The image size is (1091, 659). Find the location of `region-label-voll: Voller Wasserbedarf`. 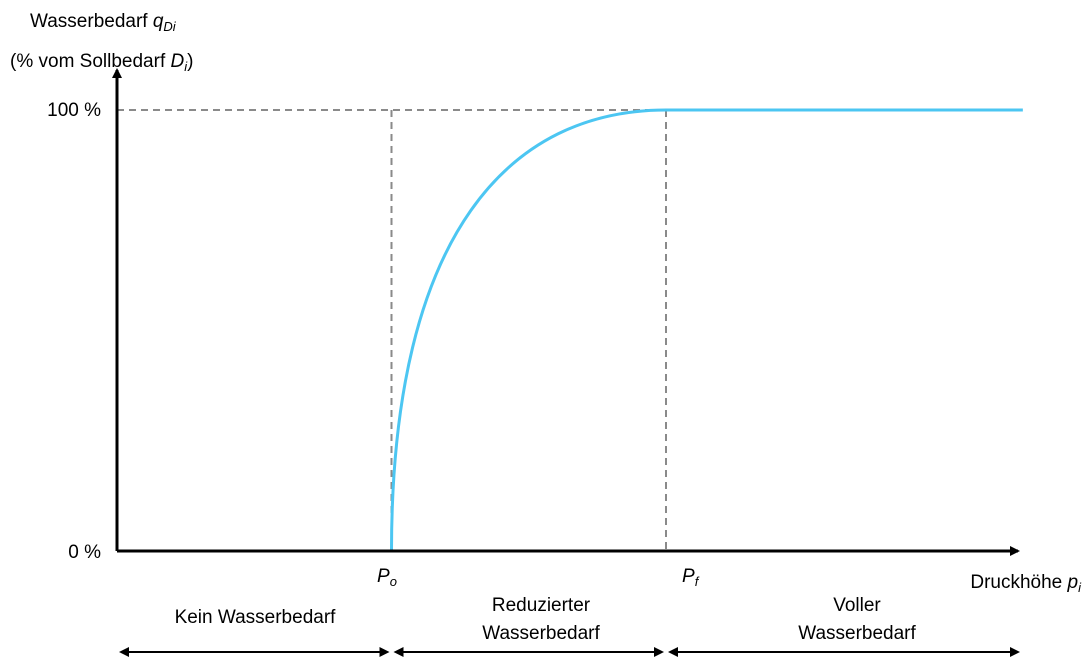

region-label-voll: Voller Wasserbedarf is located at coordinates (857, 620).